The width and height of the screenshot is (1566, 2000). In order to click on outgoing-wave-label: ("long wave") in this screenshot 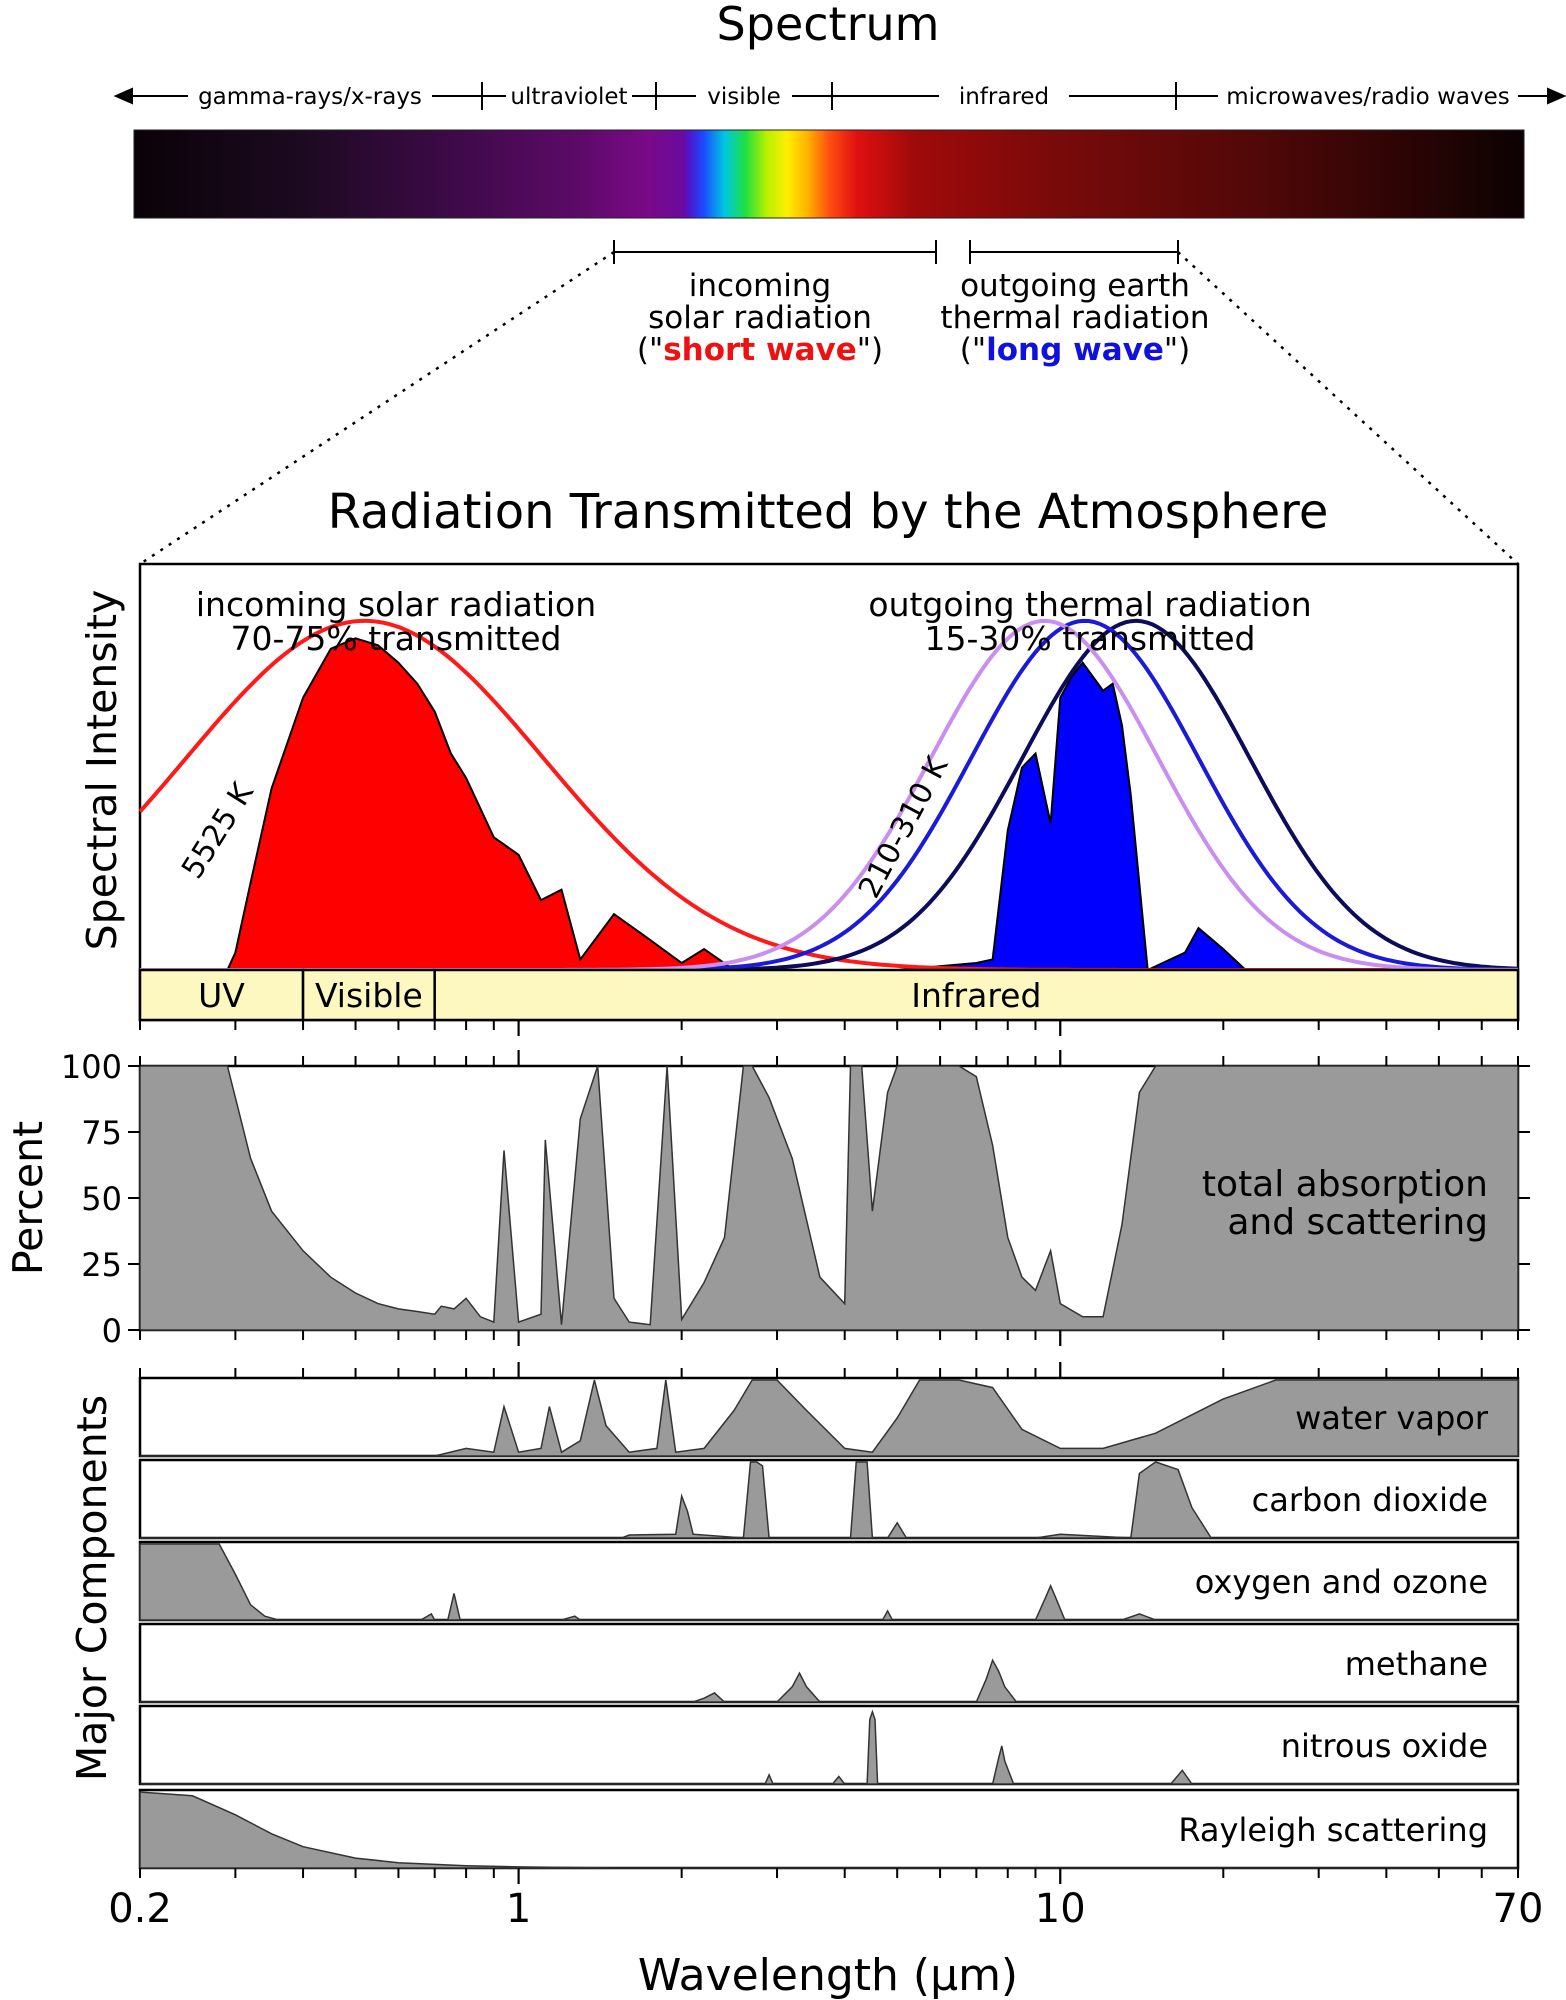, I will do `click(1075, 350)`.